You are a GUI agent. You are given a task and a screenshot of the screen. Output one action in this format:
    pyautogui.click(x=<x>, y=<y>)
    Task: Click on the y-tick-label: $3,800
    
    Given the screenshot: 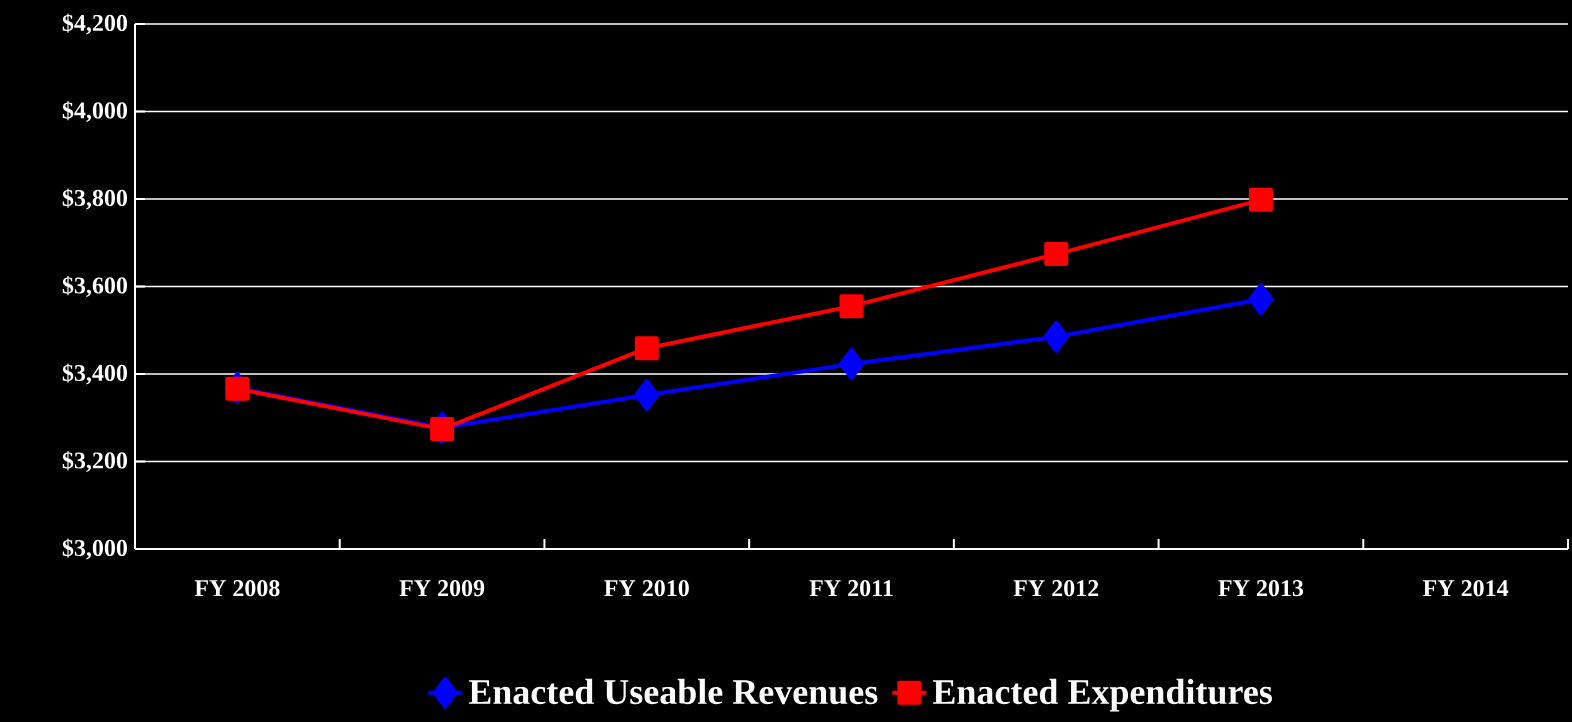 What is the action you would take?
    pyautogui.click(x=95, y=199)
    